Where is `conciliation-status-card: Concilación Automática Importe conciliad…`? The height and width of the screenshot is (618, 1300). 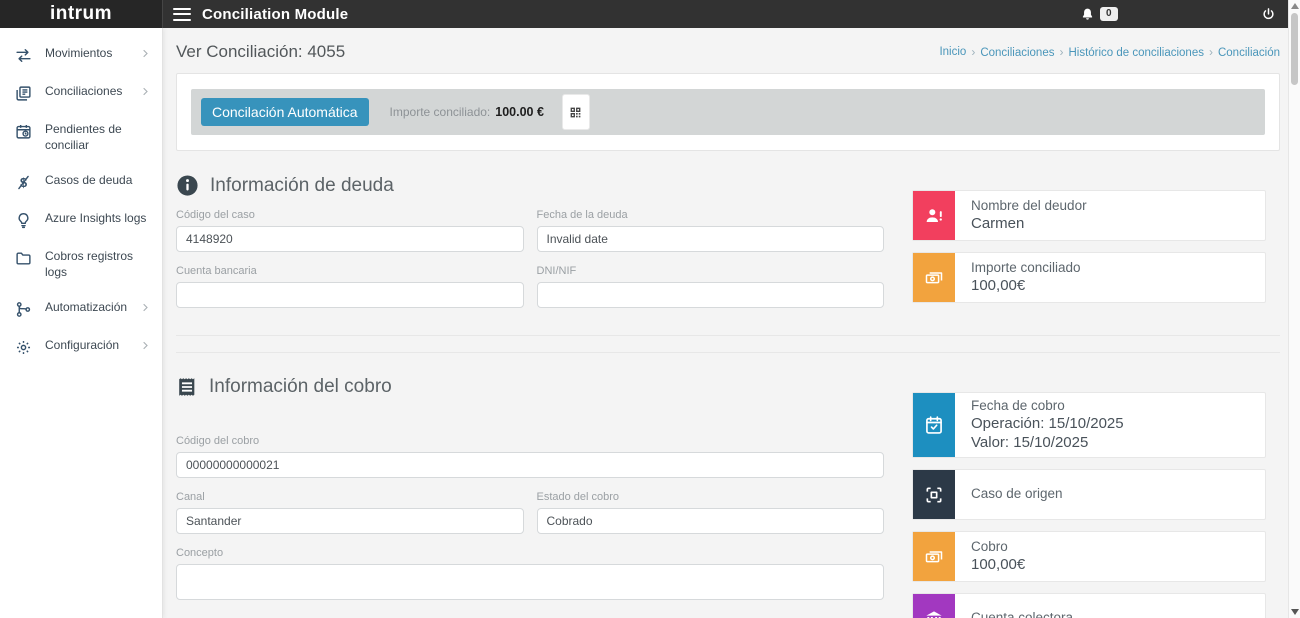
conciliation-status-card: Concilación Automática Importe conciliad… is located at coordinates (728, 112).